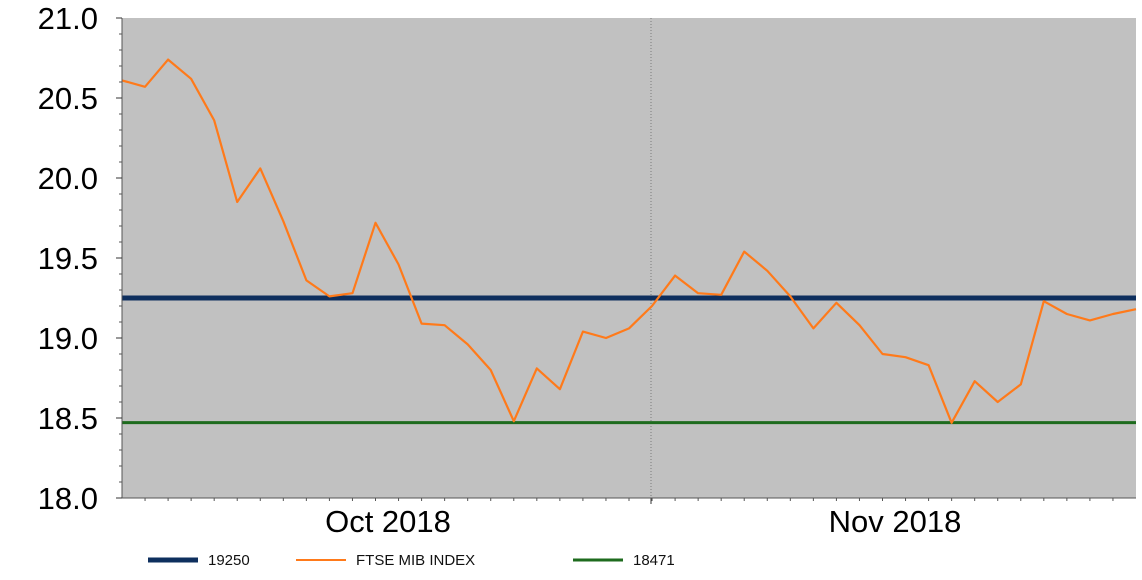 This screenshot has width=1142, height=580. What do you see at coordinates (68, 338) in the screenshot?
I see `y-tick-label: 19.0` at bounding box center [68, 338].